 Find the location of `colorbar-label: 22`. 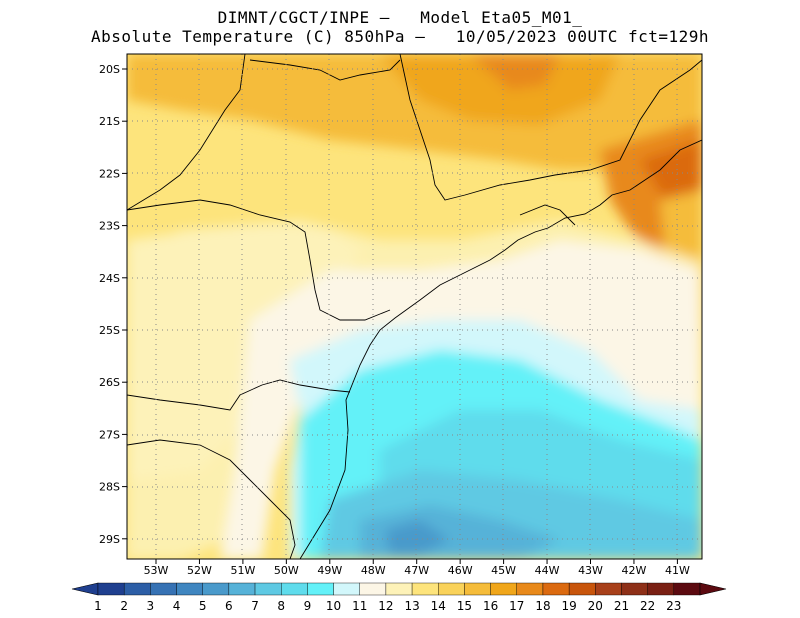

colorbar-label: 22 is located at coordinates (647, 606).